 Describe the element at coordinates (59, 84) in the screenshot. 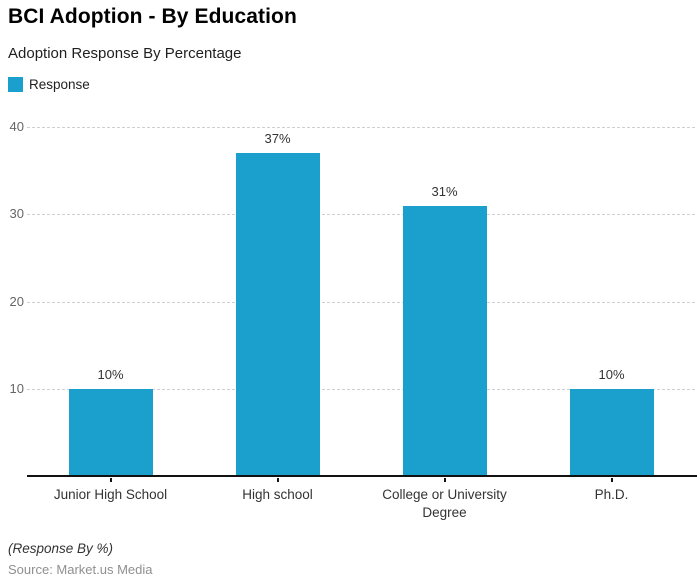

I see `legend-label: Response` at that location.